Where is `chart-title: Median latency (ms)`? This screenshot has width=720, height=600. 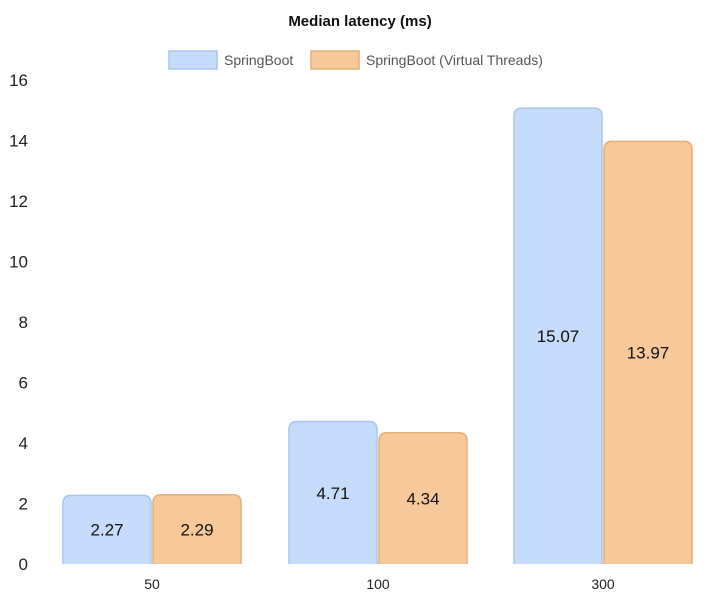
chart-title: Median latency (ms) is located at coordinates (359, 21).